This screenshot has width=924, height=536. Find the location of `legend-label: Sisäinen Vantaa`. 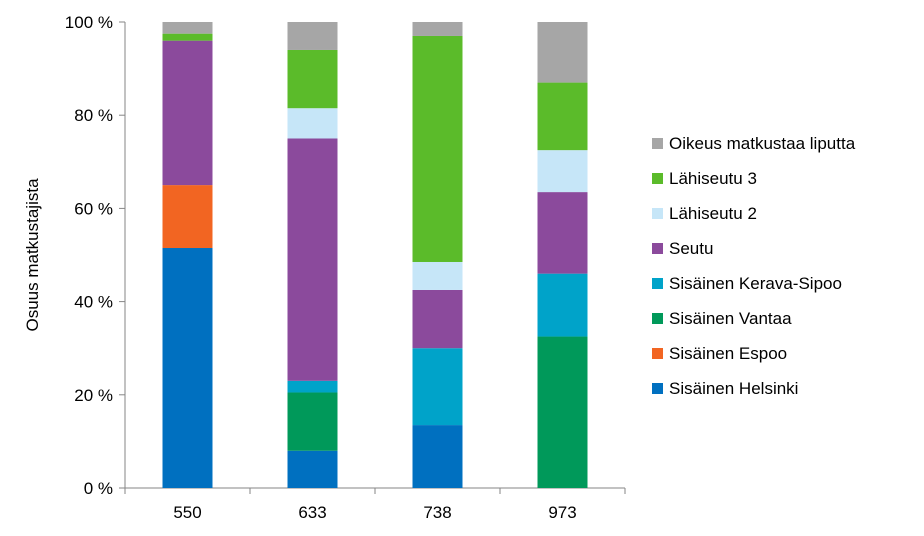

legend-label: Sisäinen Vantaa is located at coordinates (730, 318).